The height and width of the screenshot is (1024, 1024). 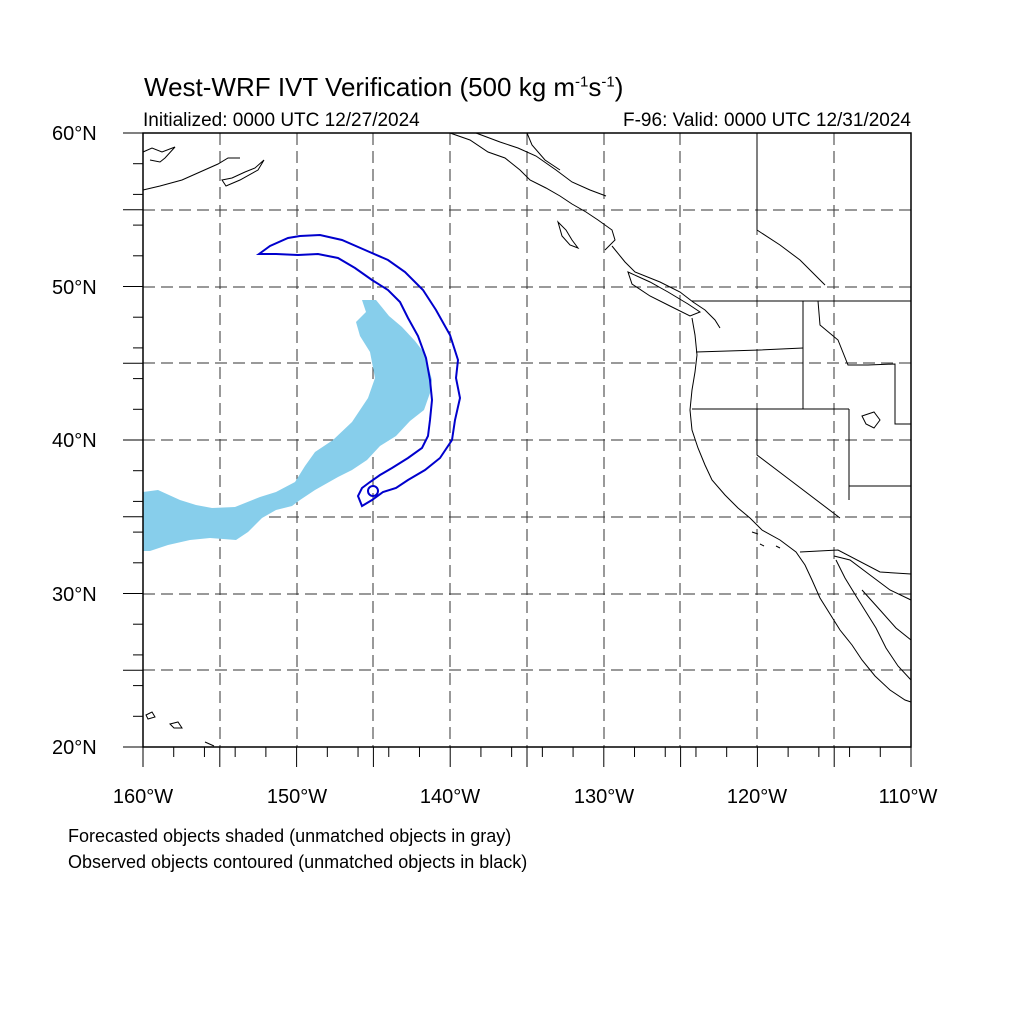 I want to click on lat-label: 30°N, so click(x=74, y=595).